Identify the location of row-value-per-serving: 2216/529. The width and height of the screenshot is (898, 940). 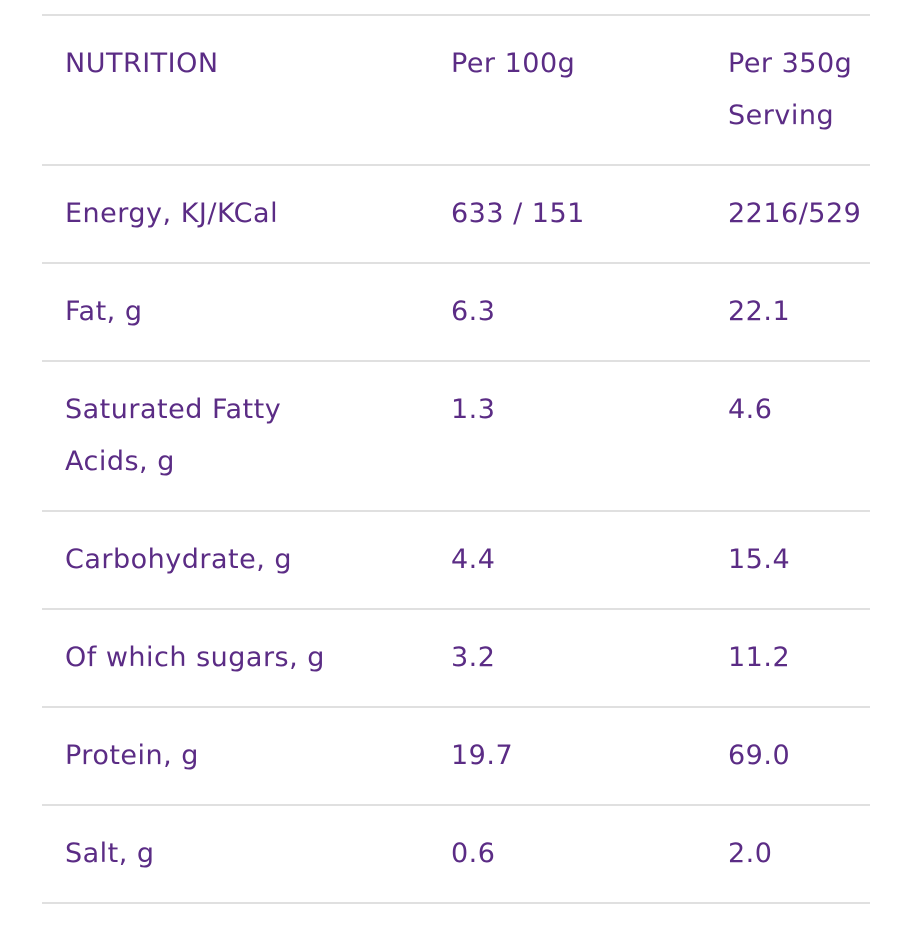
(795, 213).